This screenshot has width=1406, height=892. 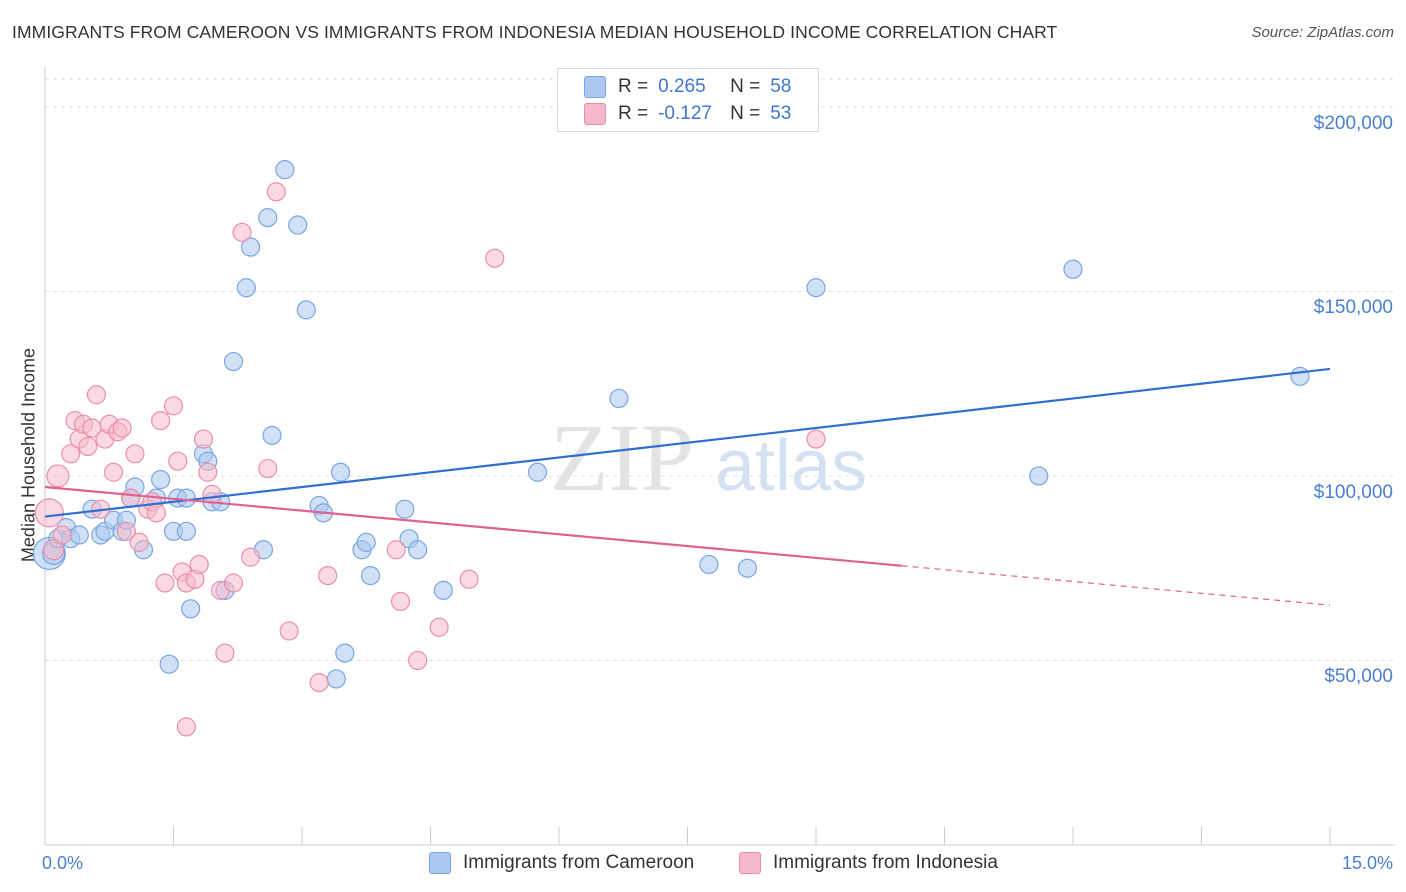 What do you see at coordinates (622, 457) in the screenshot?
I see `watermark-zip: ZIP` at bounding box center [622, 457].